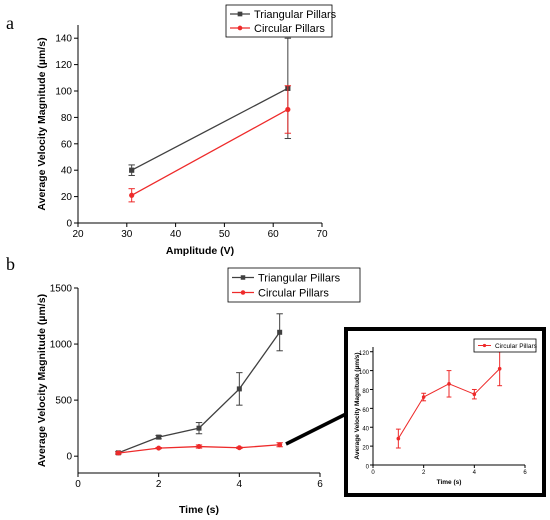 Image resolution: width=550 pixels, height=520 pixels. Describe the element at coordinates (322, 234) in the screenshot. I see `x-tick-label: 70` at that location.